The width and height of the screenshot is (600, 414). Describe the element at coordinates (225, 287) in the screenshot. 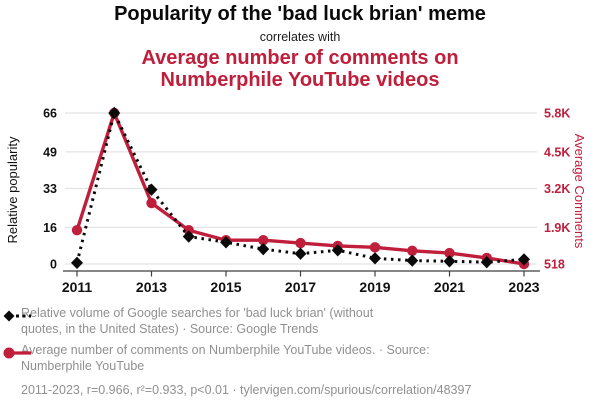

I see `x-axis-tick-label: 2015` at that location.